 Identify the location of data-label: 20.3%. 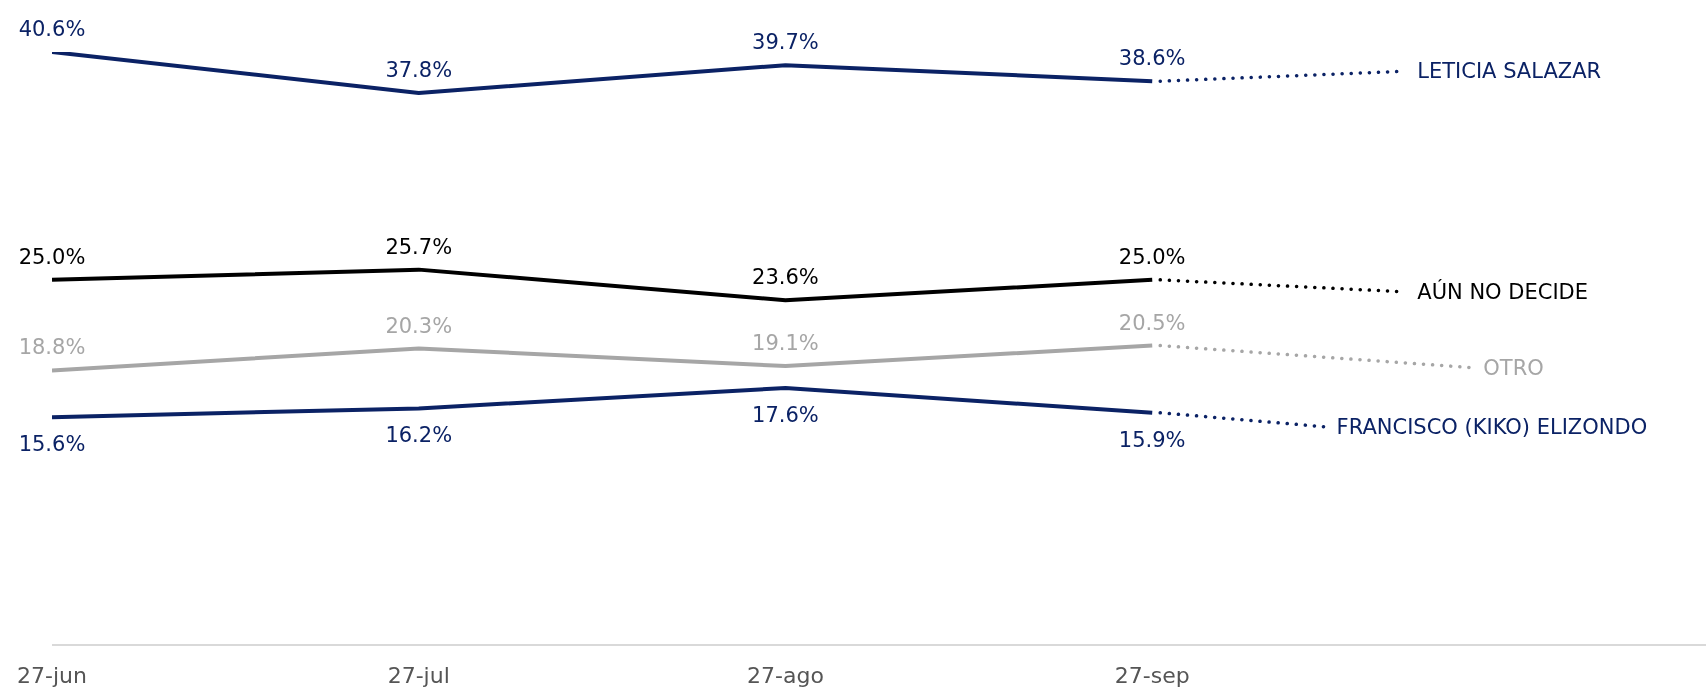
(419, 325).